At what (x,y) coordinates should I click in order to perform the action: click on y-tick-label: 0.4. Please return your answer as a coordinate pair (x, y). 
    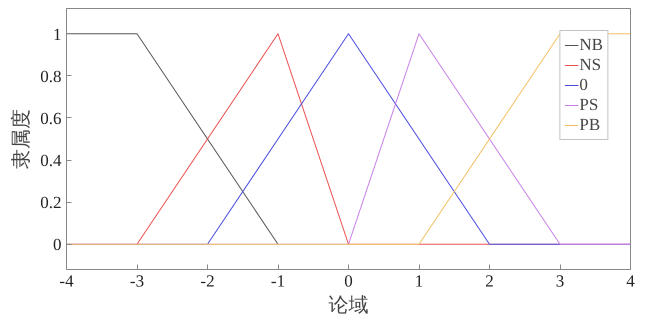
    Looking at the image, I should click on (51, 160).